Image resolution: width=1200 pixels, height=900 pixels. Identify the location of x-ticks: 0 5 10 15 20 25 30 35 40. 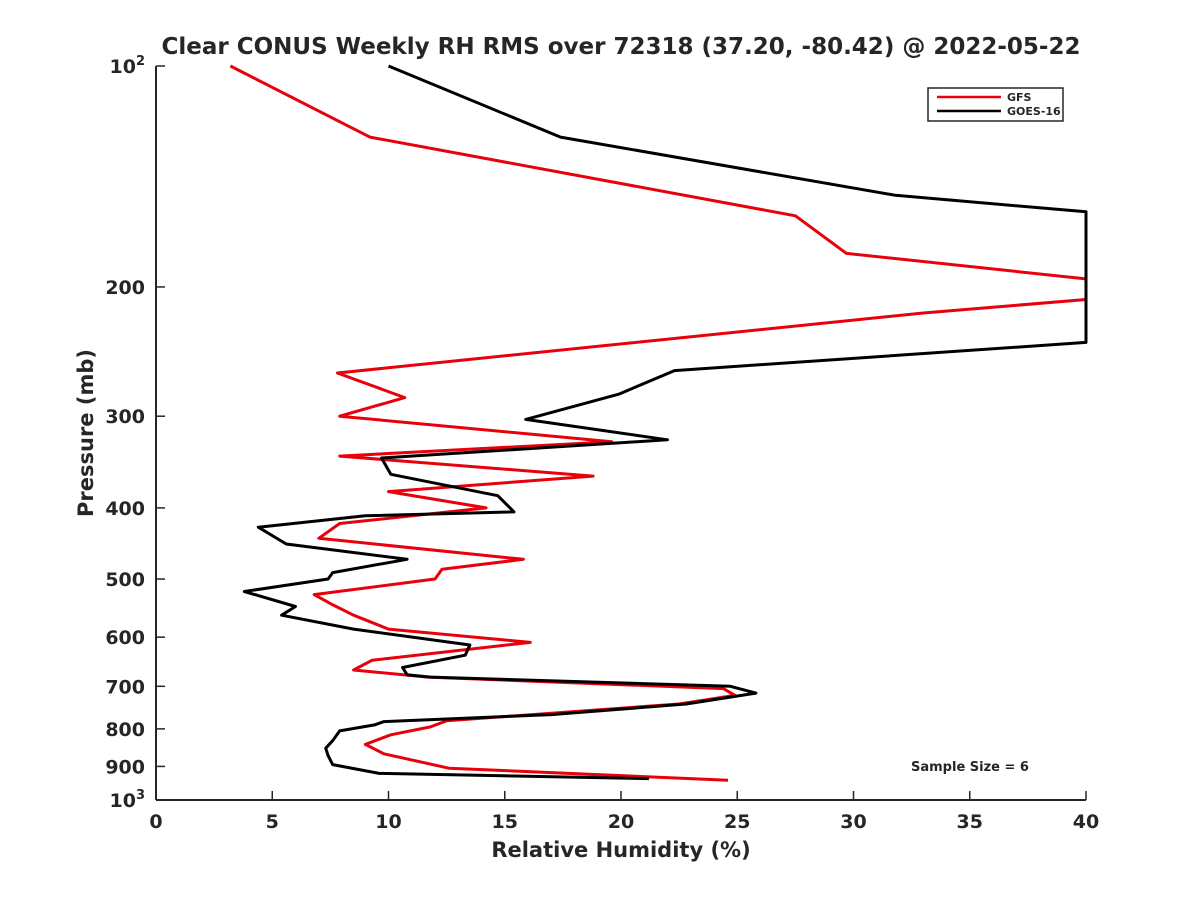
(624, 812).